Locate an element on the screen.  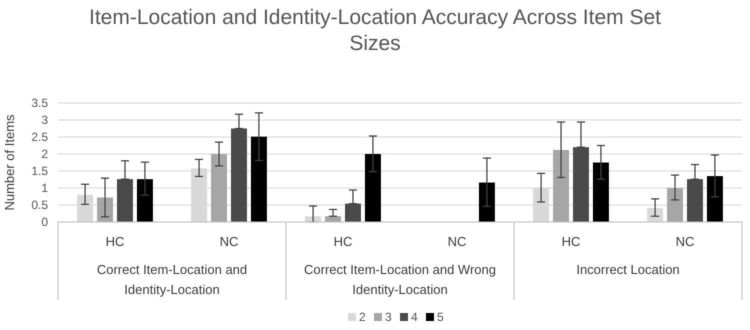
text: Correct Item-Location and Identity-Location is located at coordinates (172, 279).